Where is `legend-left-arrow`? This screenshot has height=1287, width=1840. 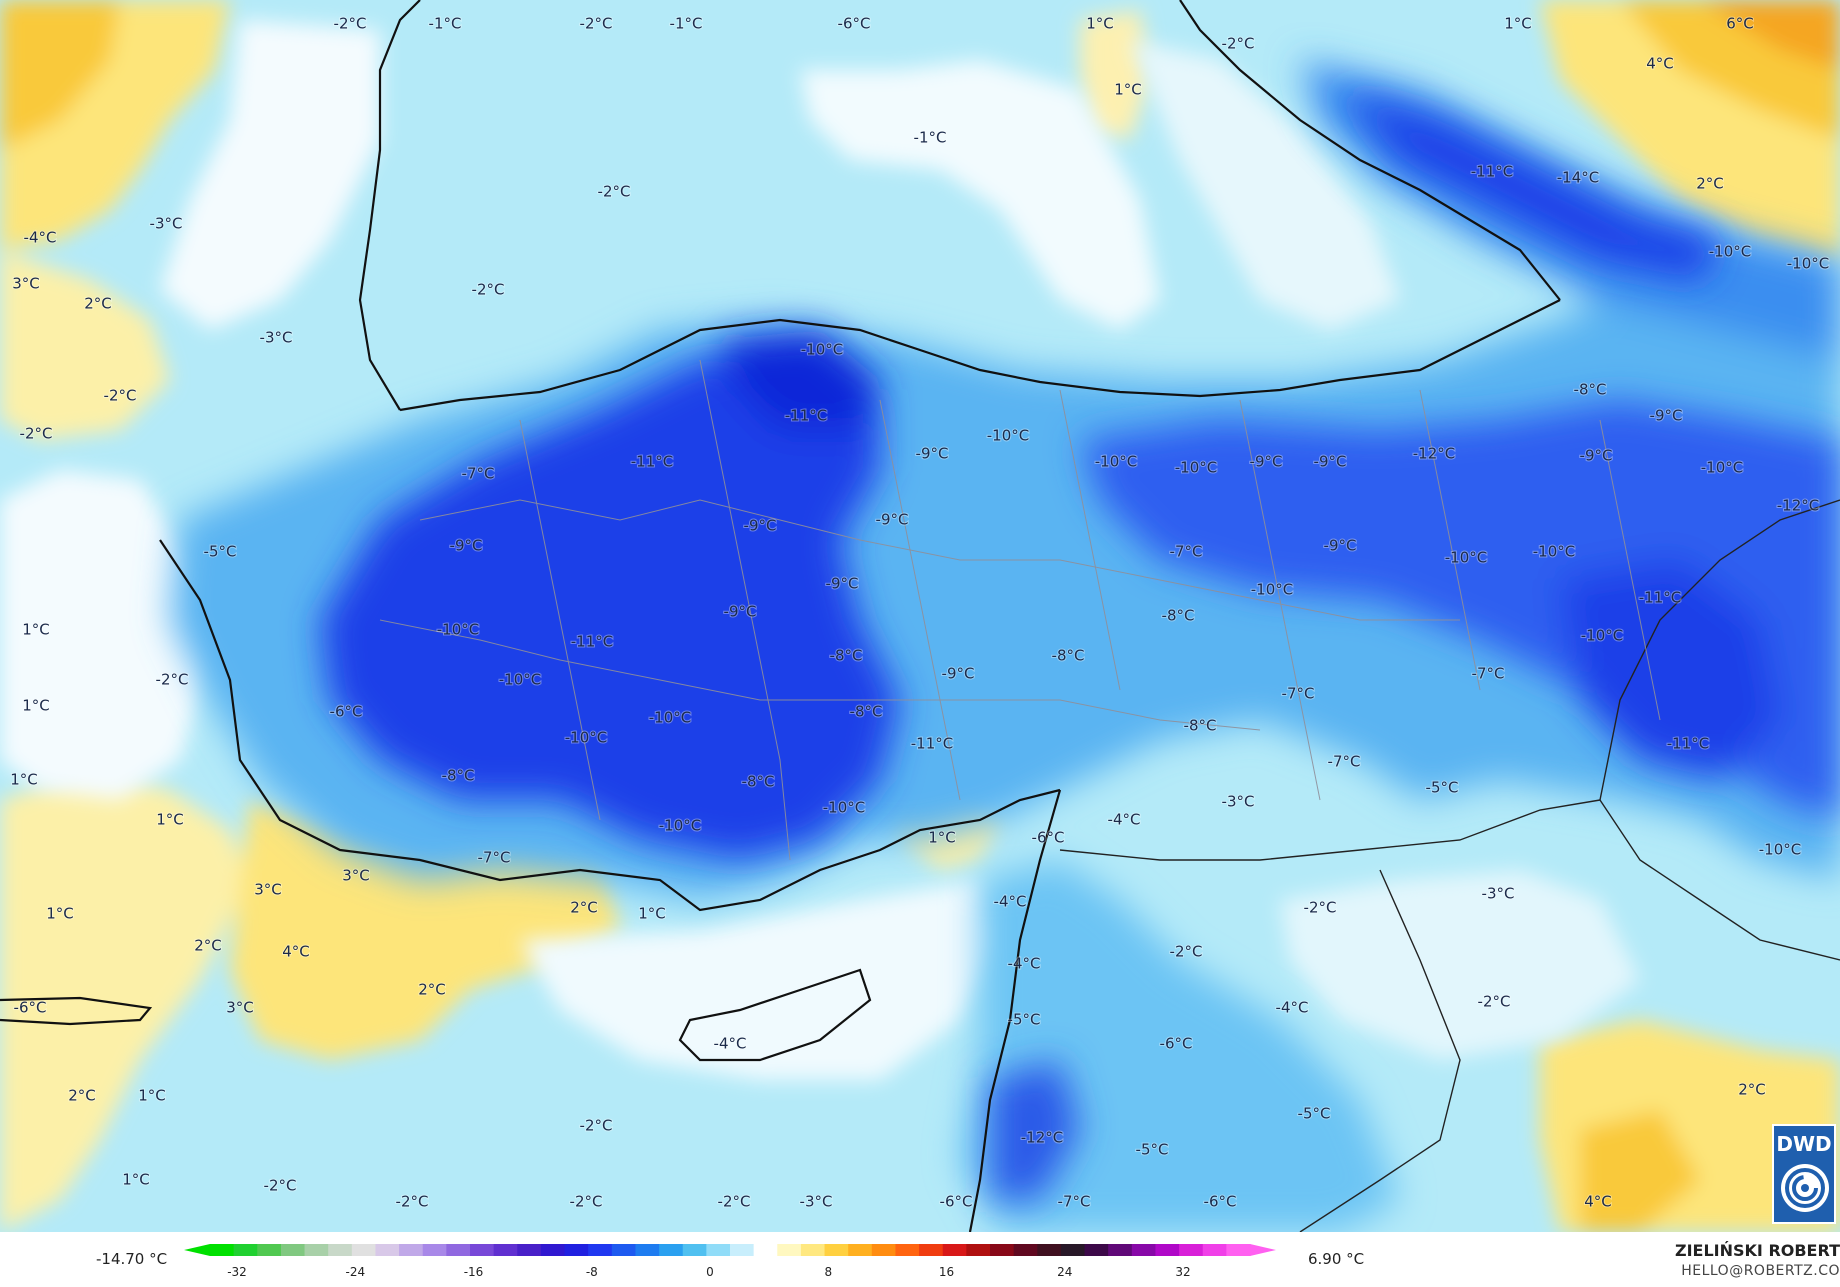 legend-left-arrow is located at coordinates (197, 1250).